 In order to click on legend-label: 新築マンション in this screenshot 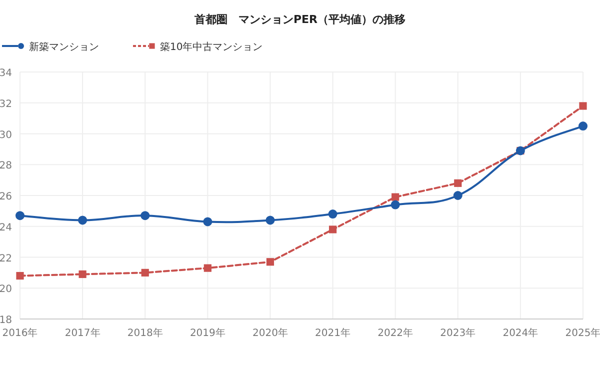, I will do `click(64, 47)`.